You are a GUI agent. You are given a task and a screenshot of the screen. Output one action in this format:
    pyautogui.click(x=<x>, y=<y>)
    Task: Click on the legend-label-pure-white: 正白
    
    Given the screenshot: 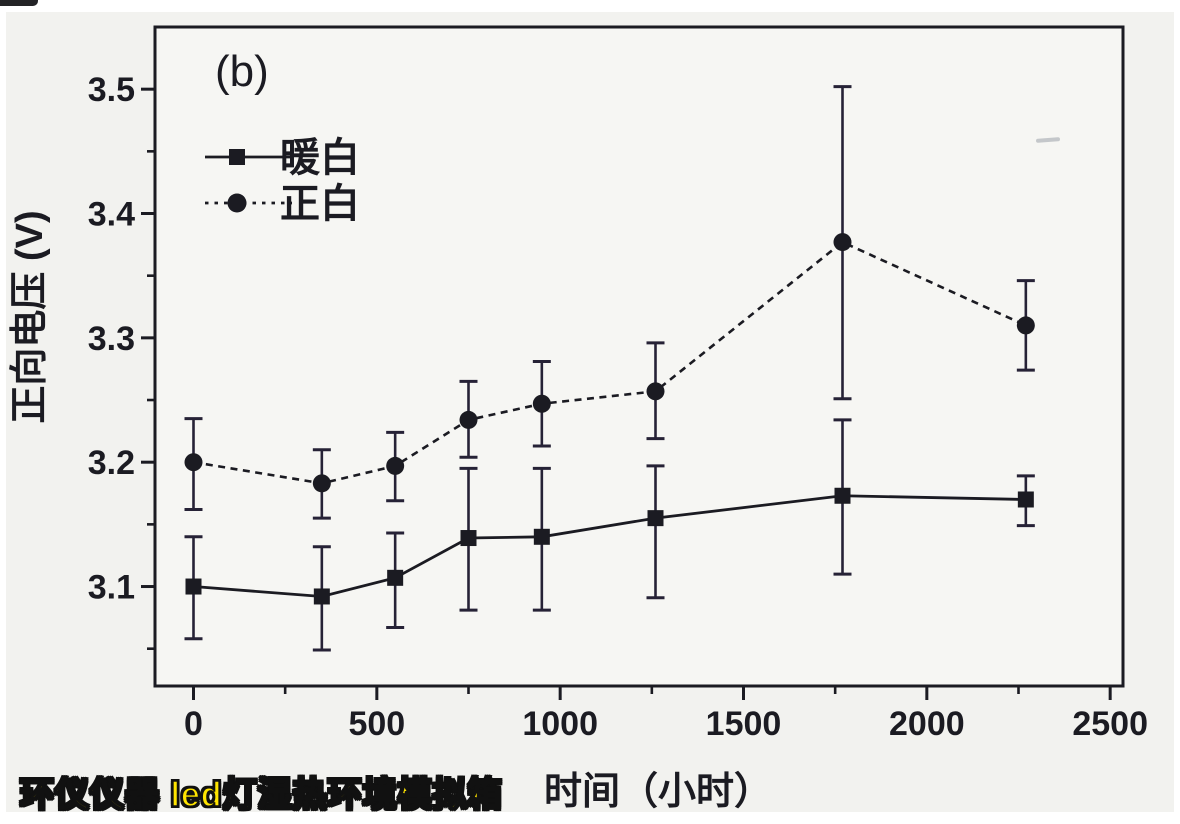 What is the action you would take?
    pyautogui.click(x=320, y=204)
    